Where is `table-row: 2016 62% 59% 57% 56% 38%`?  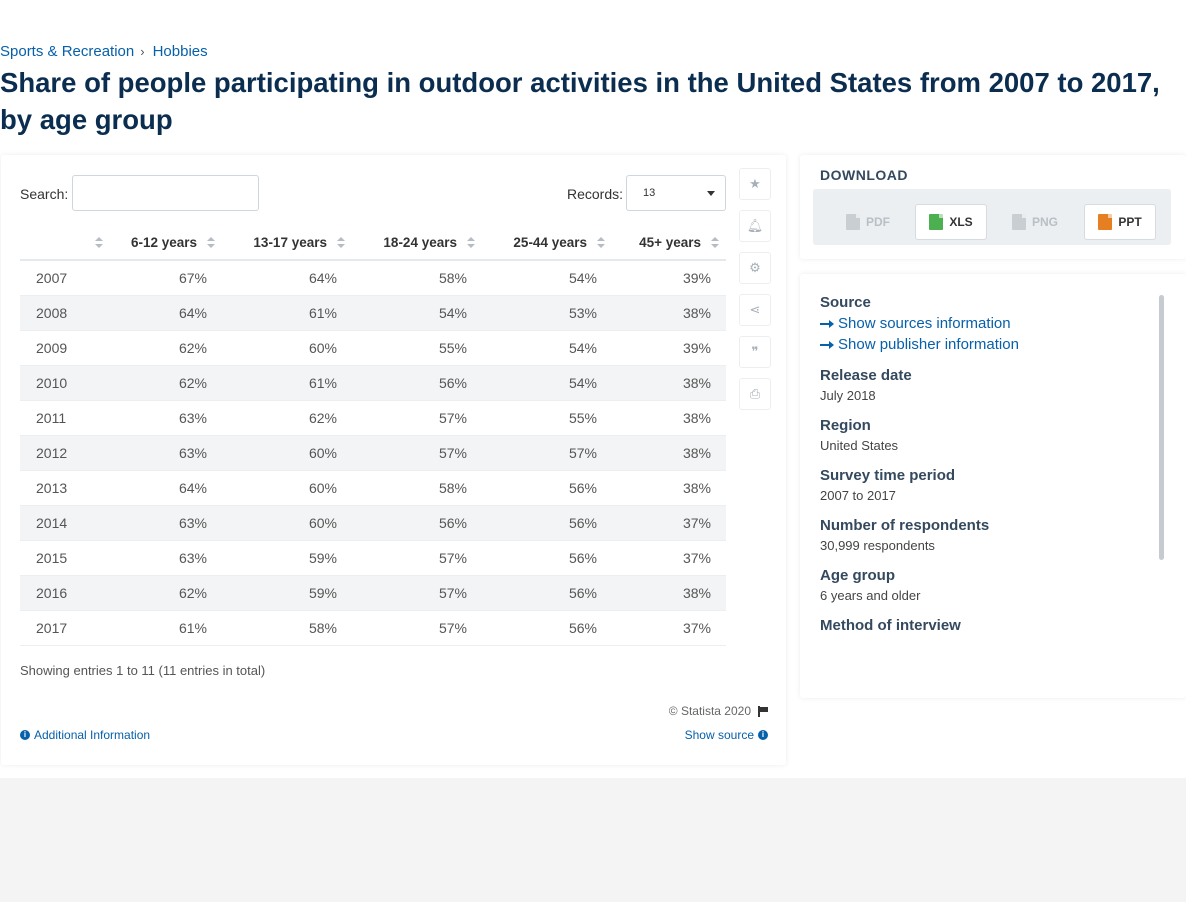
table-row: 2016 62% 59% 57% 56% 38% is located at coordinates (373, 593).